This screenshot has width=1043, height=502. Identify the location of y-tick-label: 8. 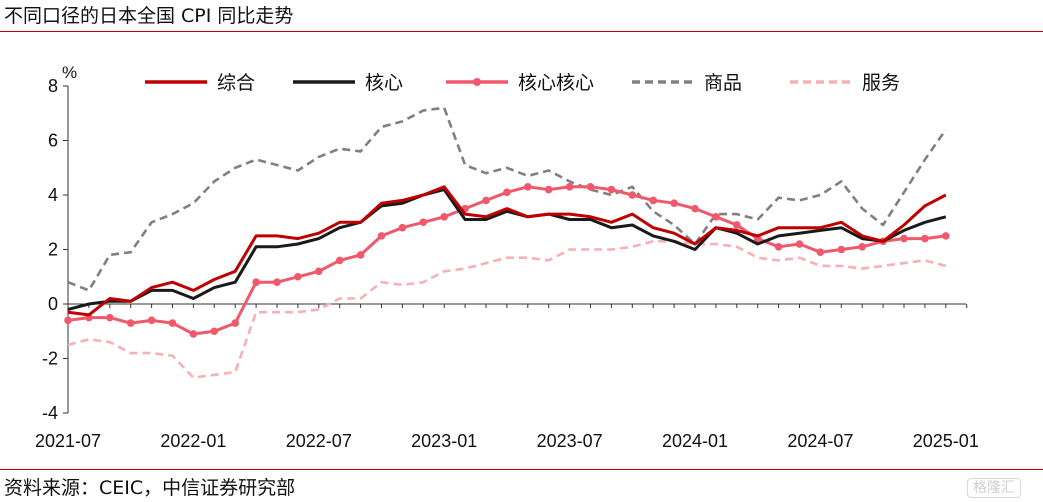
(53, 86).